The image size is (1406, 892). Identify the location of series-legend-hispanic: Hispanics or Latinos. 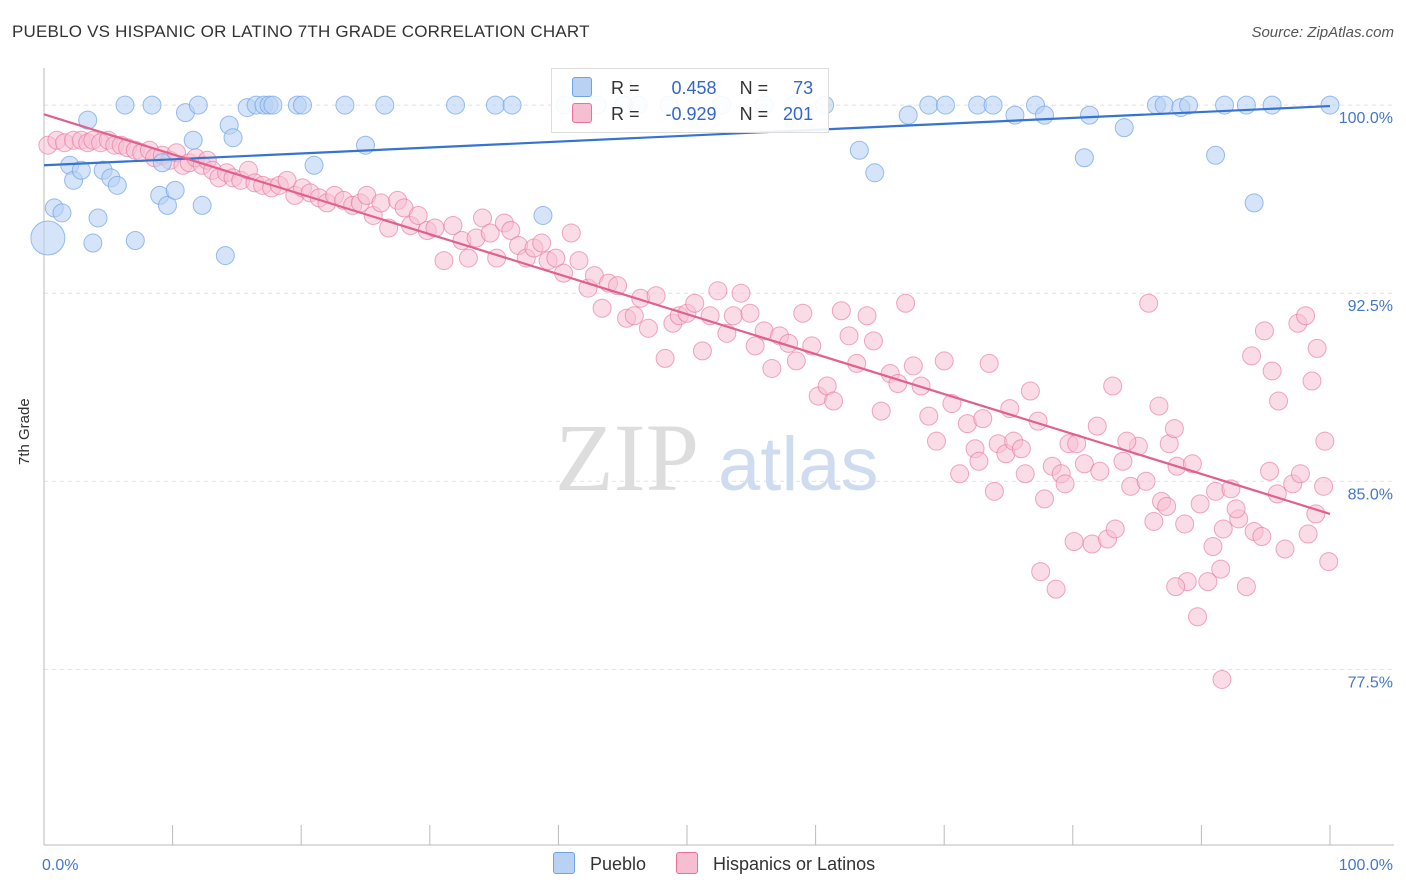
(775, 863).